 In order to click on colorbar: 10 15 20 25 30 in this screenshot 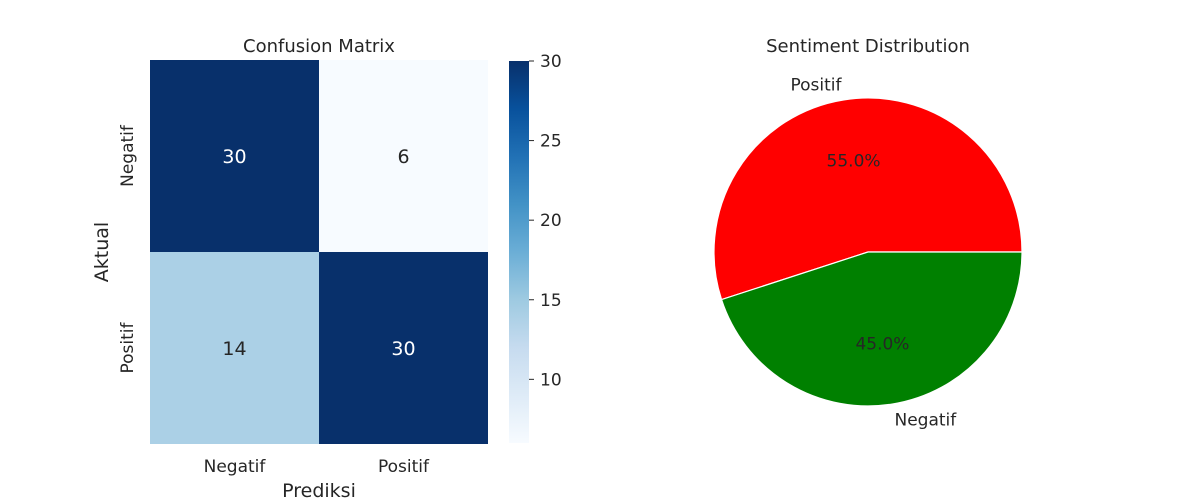, I will do `click(535, 247)`.